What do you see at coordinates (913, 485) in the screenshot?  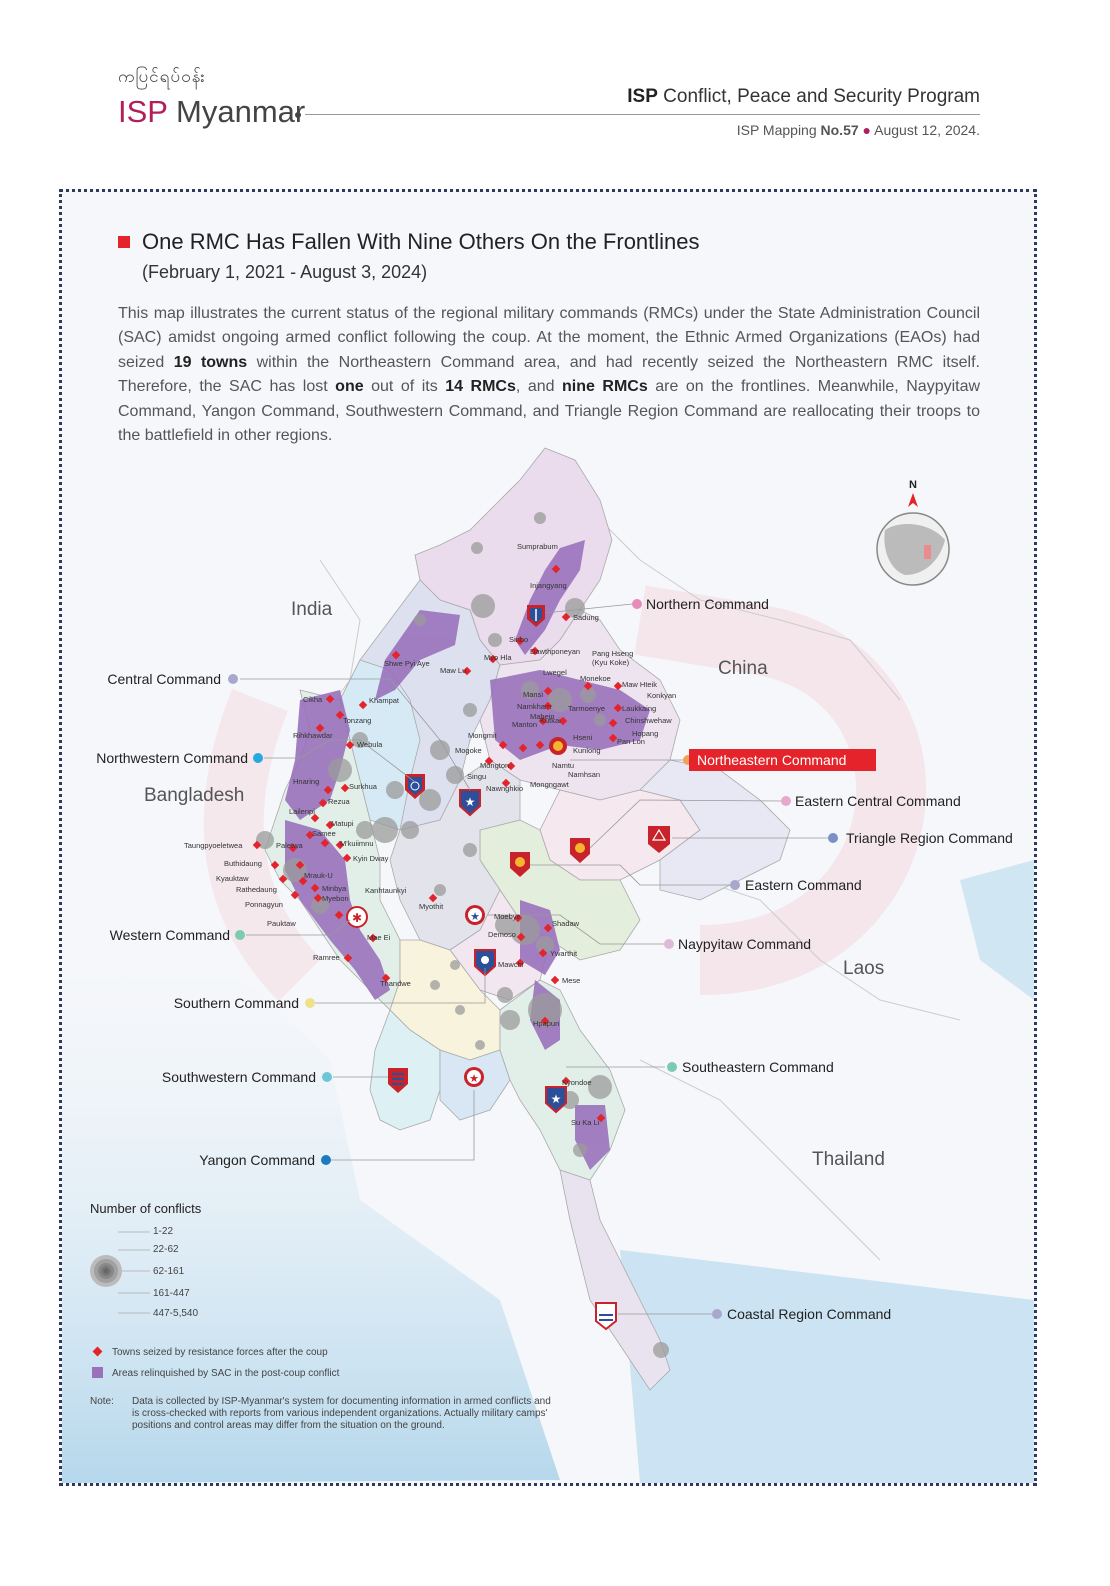 I see `compass-n: N` at bounding box center [913, 485].